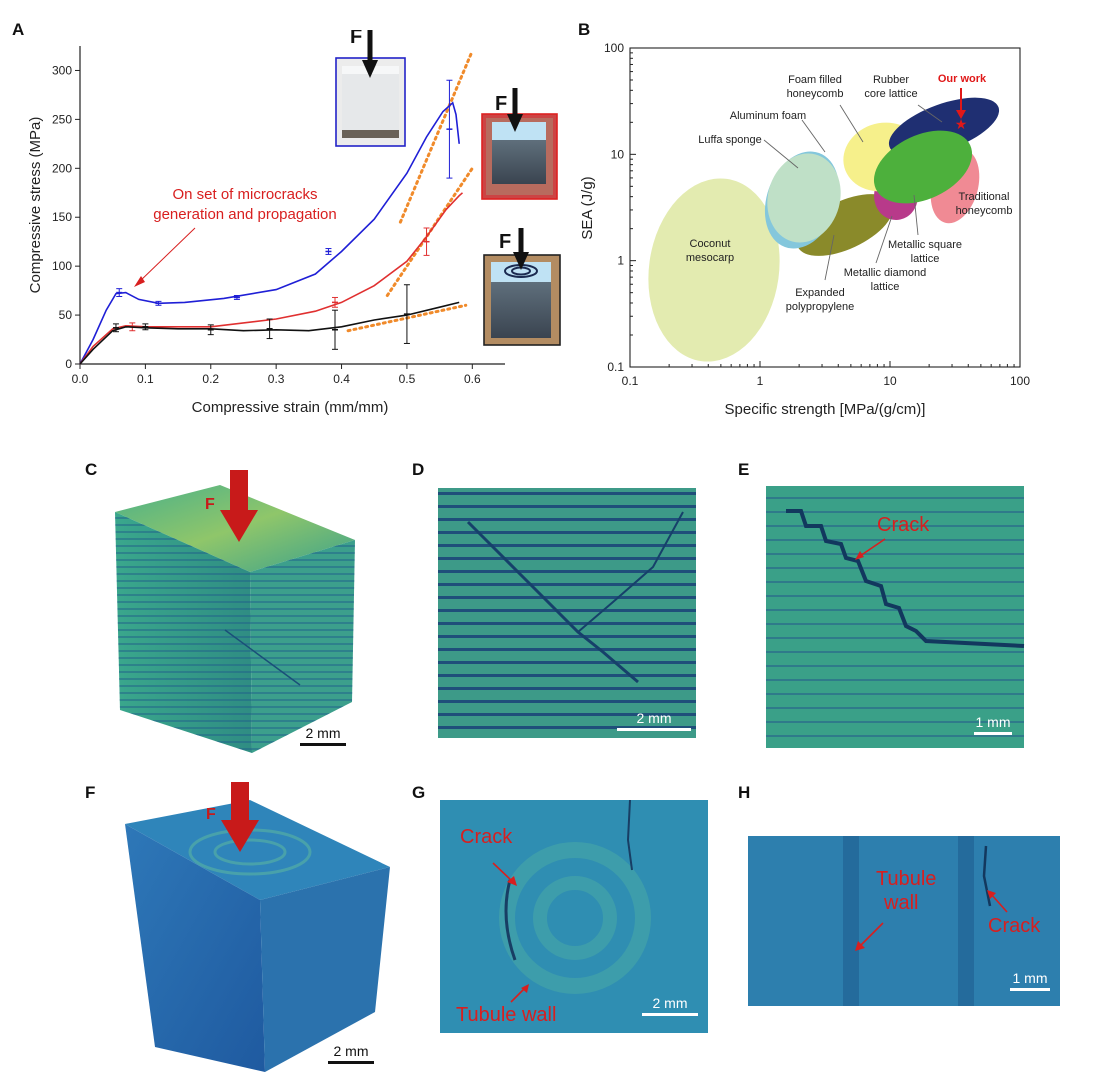 The height and width of the screenshot is (1090, 1093). I want to click on label-rubber-1: Rubber, so click(891, 80).